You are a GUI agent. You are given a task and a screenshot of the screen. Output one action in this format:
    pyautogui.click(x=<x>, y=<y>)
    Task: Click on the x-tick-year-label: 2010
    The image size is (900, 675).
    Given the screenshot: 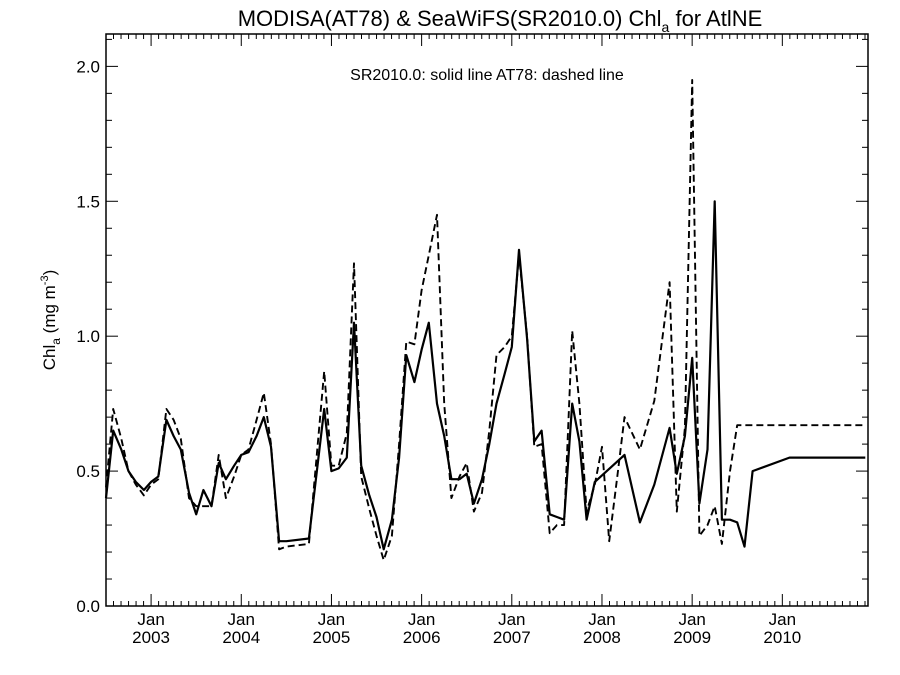 What is the action you would take?
    pyautogui.click(x=782, y=637)
    